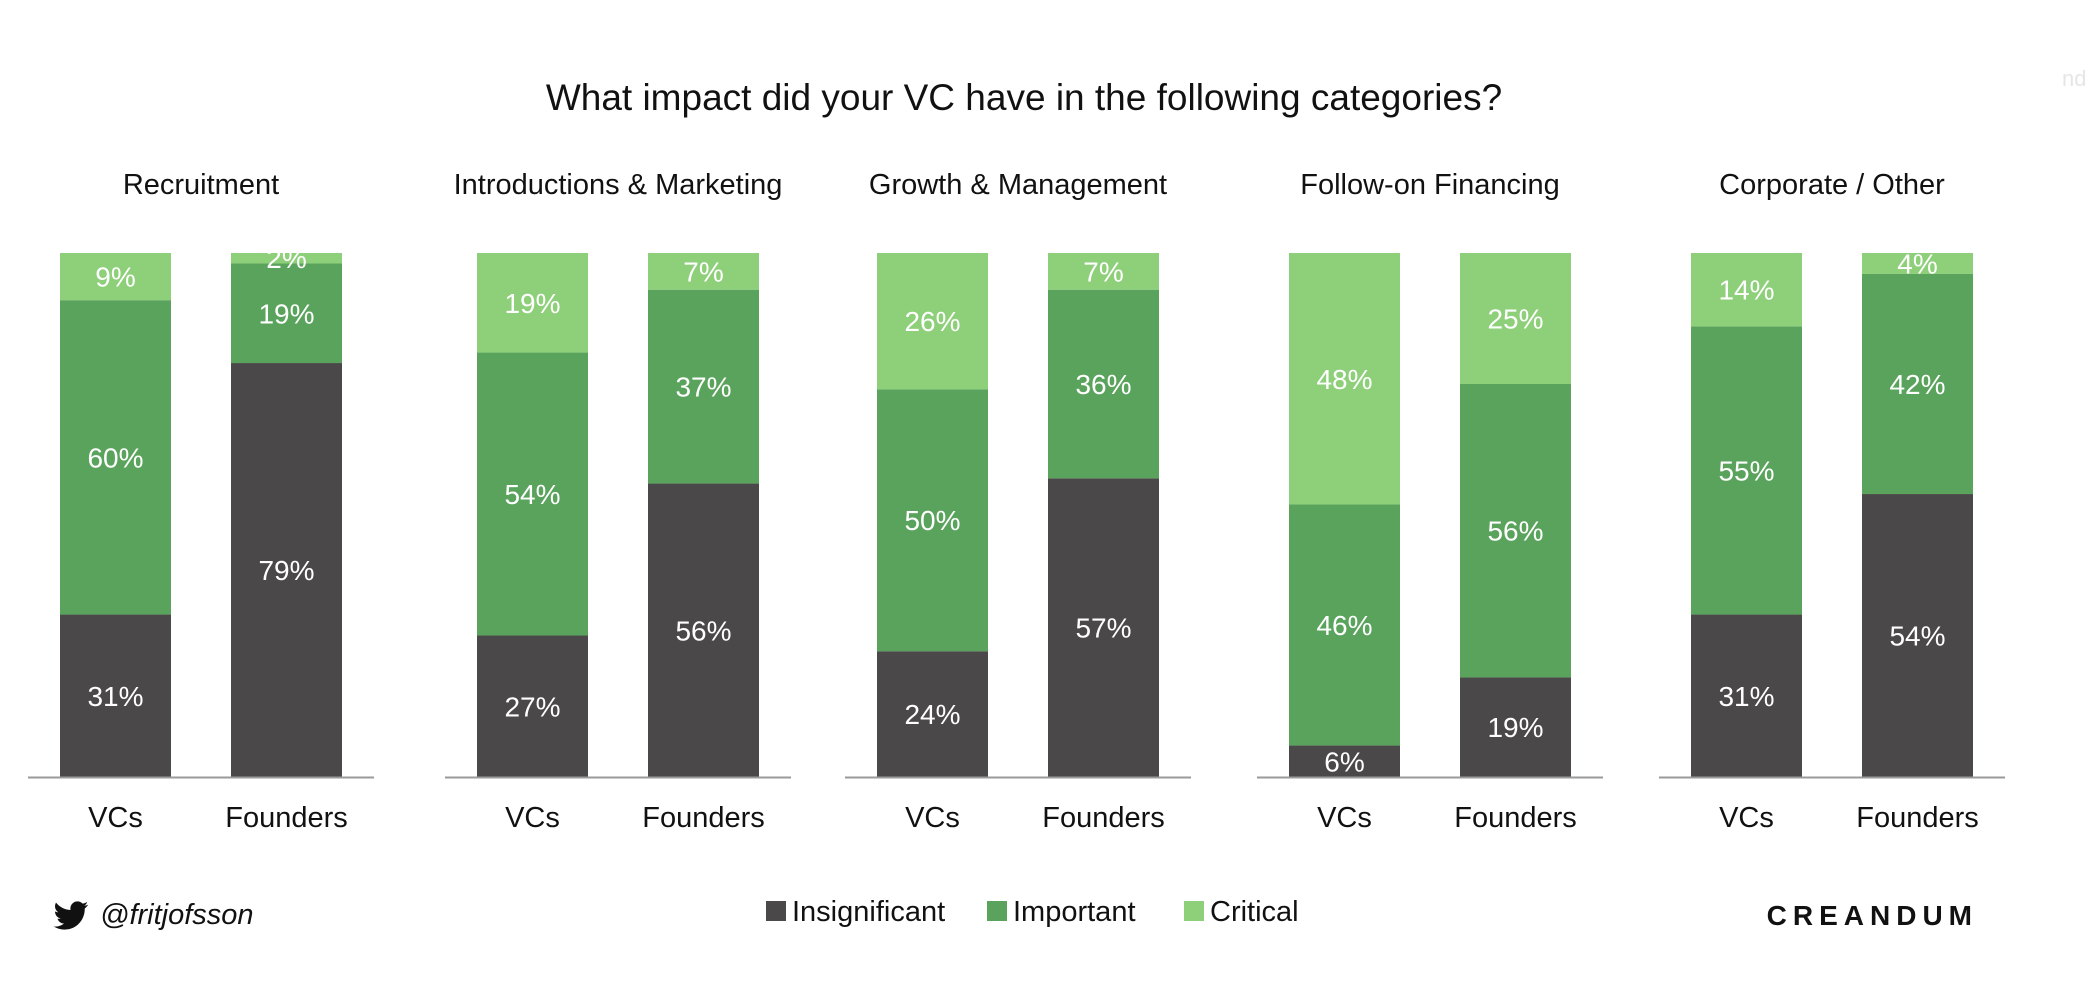 The width and height of the screenshot is (2090, 994). Describe the element at coordinates (177, 915) in the screenshot. I see `twitter-handle-text: @fritjofsson` at that location.